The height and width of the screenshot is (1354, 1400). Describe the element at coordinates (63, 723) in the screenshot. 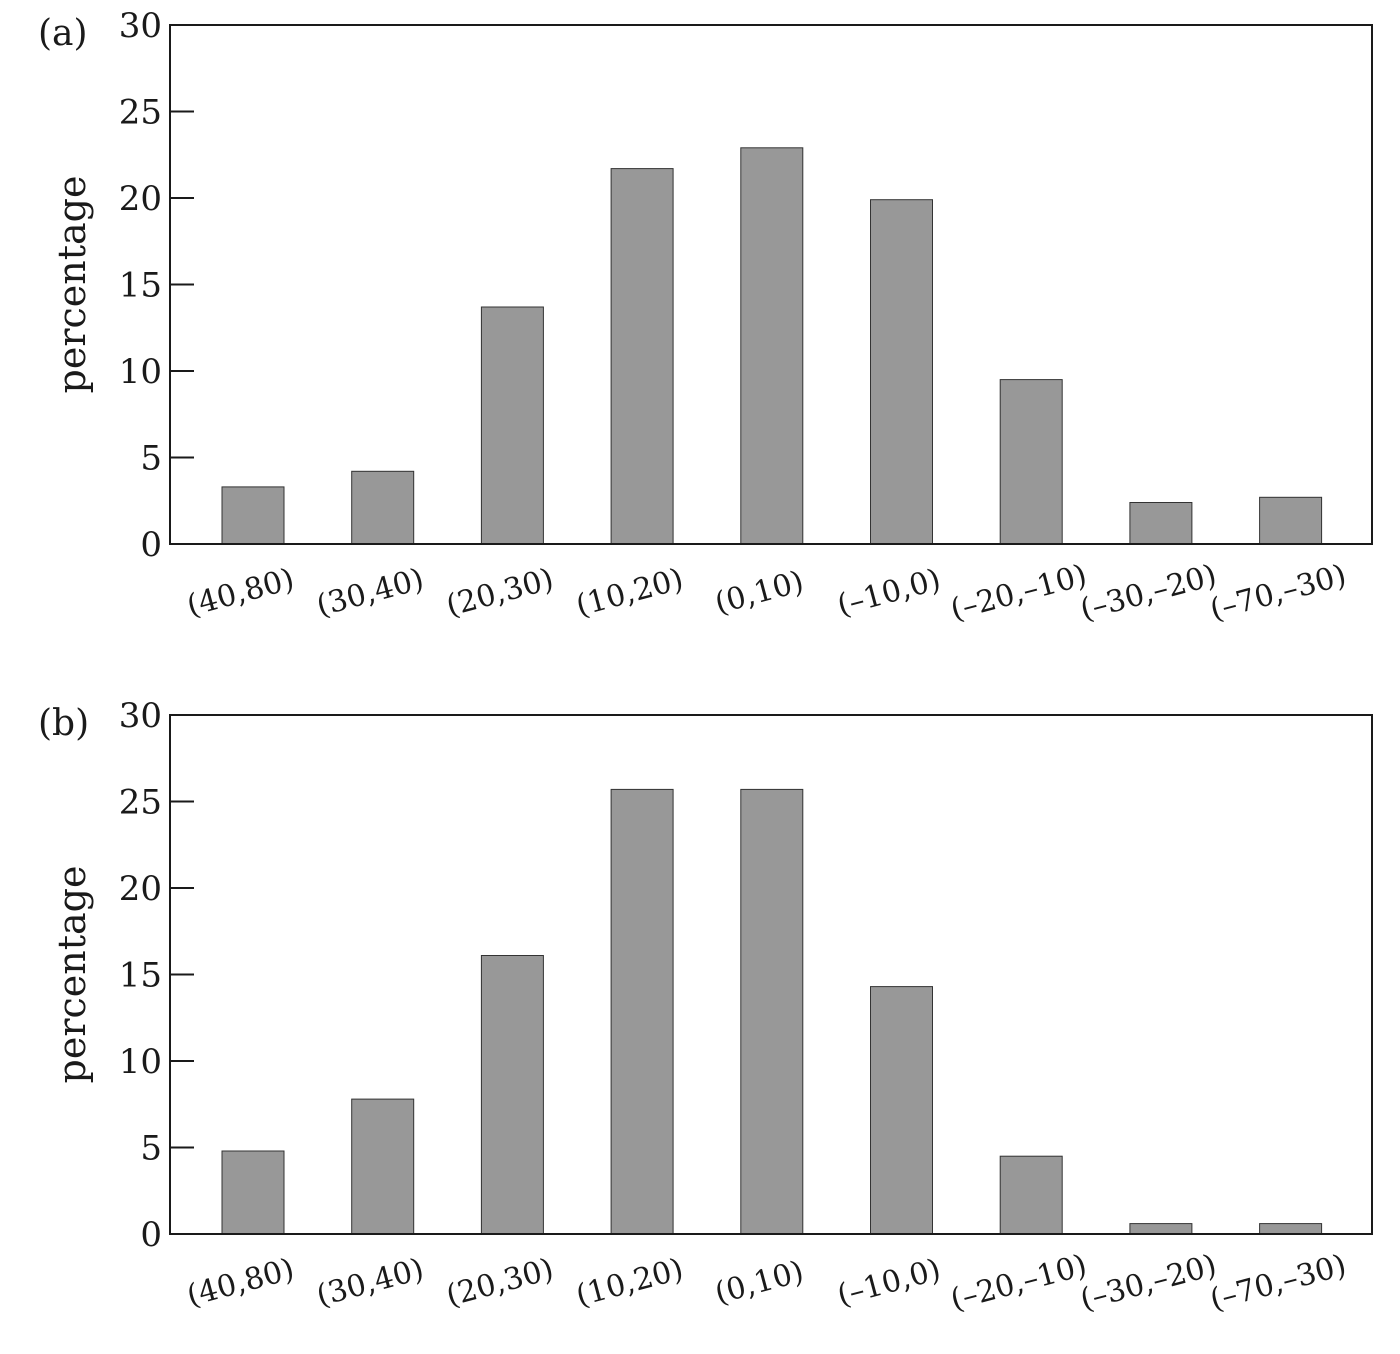

I see `panel-label: (b)` at that location.